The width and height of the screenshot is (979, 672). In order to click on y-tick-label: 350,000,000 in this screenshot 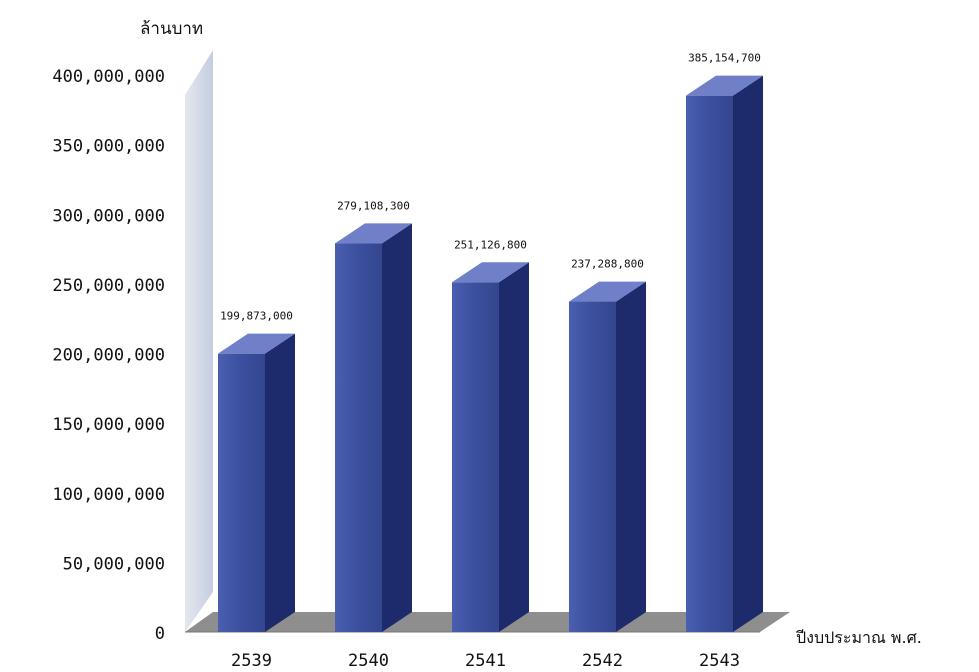, I will do `click(108, 147)`.